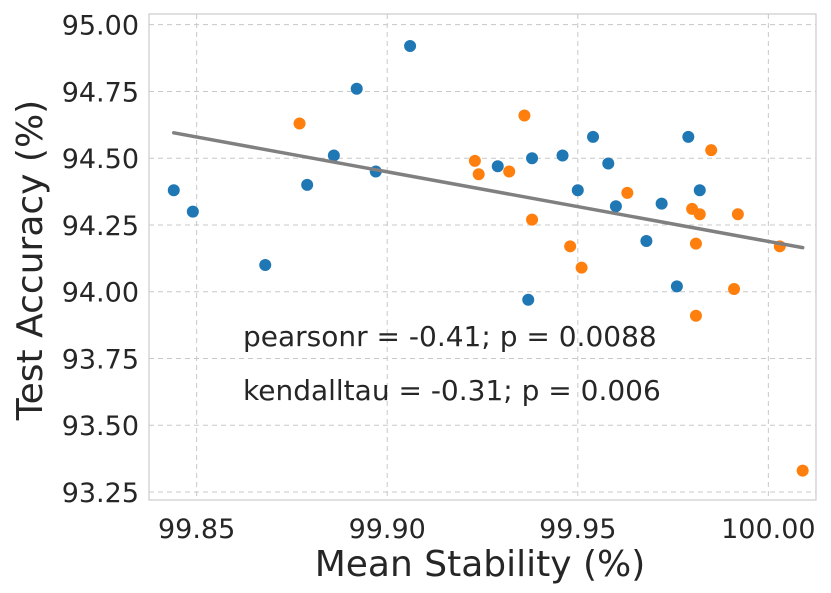 Image resolution: width=831 pixels, height=593 pixels. Describe the element at coordinates (100, 92) in the screenshot. I see `y-tick-label: 94.75` at that location.